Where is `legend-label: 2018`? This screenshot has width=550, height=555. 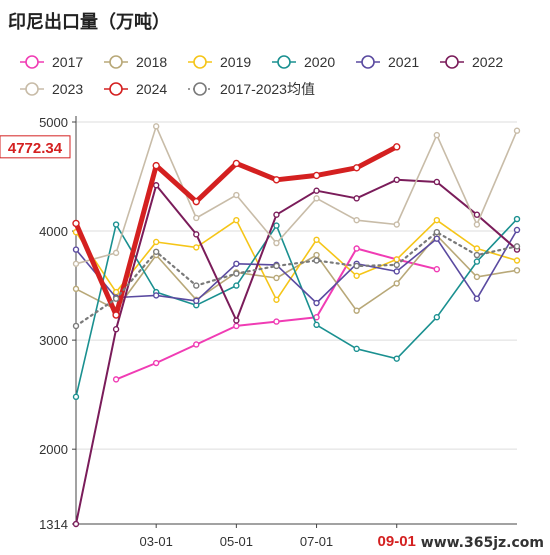 legend-label: 2018 is located at coordinates (151, 62).